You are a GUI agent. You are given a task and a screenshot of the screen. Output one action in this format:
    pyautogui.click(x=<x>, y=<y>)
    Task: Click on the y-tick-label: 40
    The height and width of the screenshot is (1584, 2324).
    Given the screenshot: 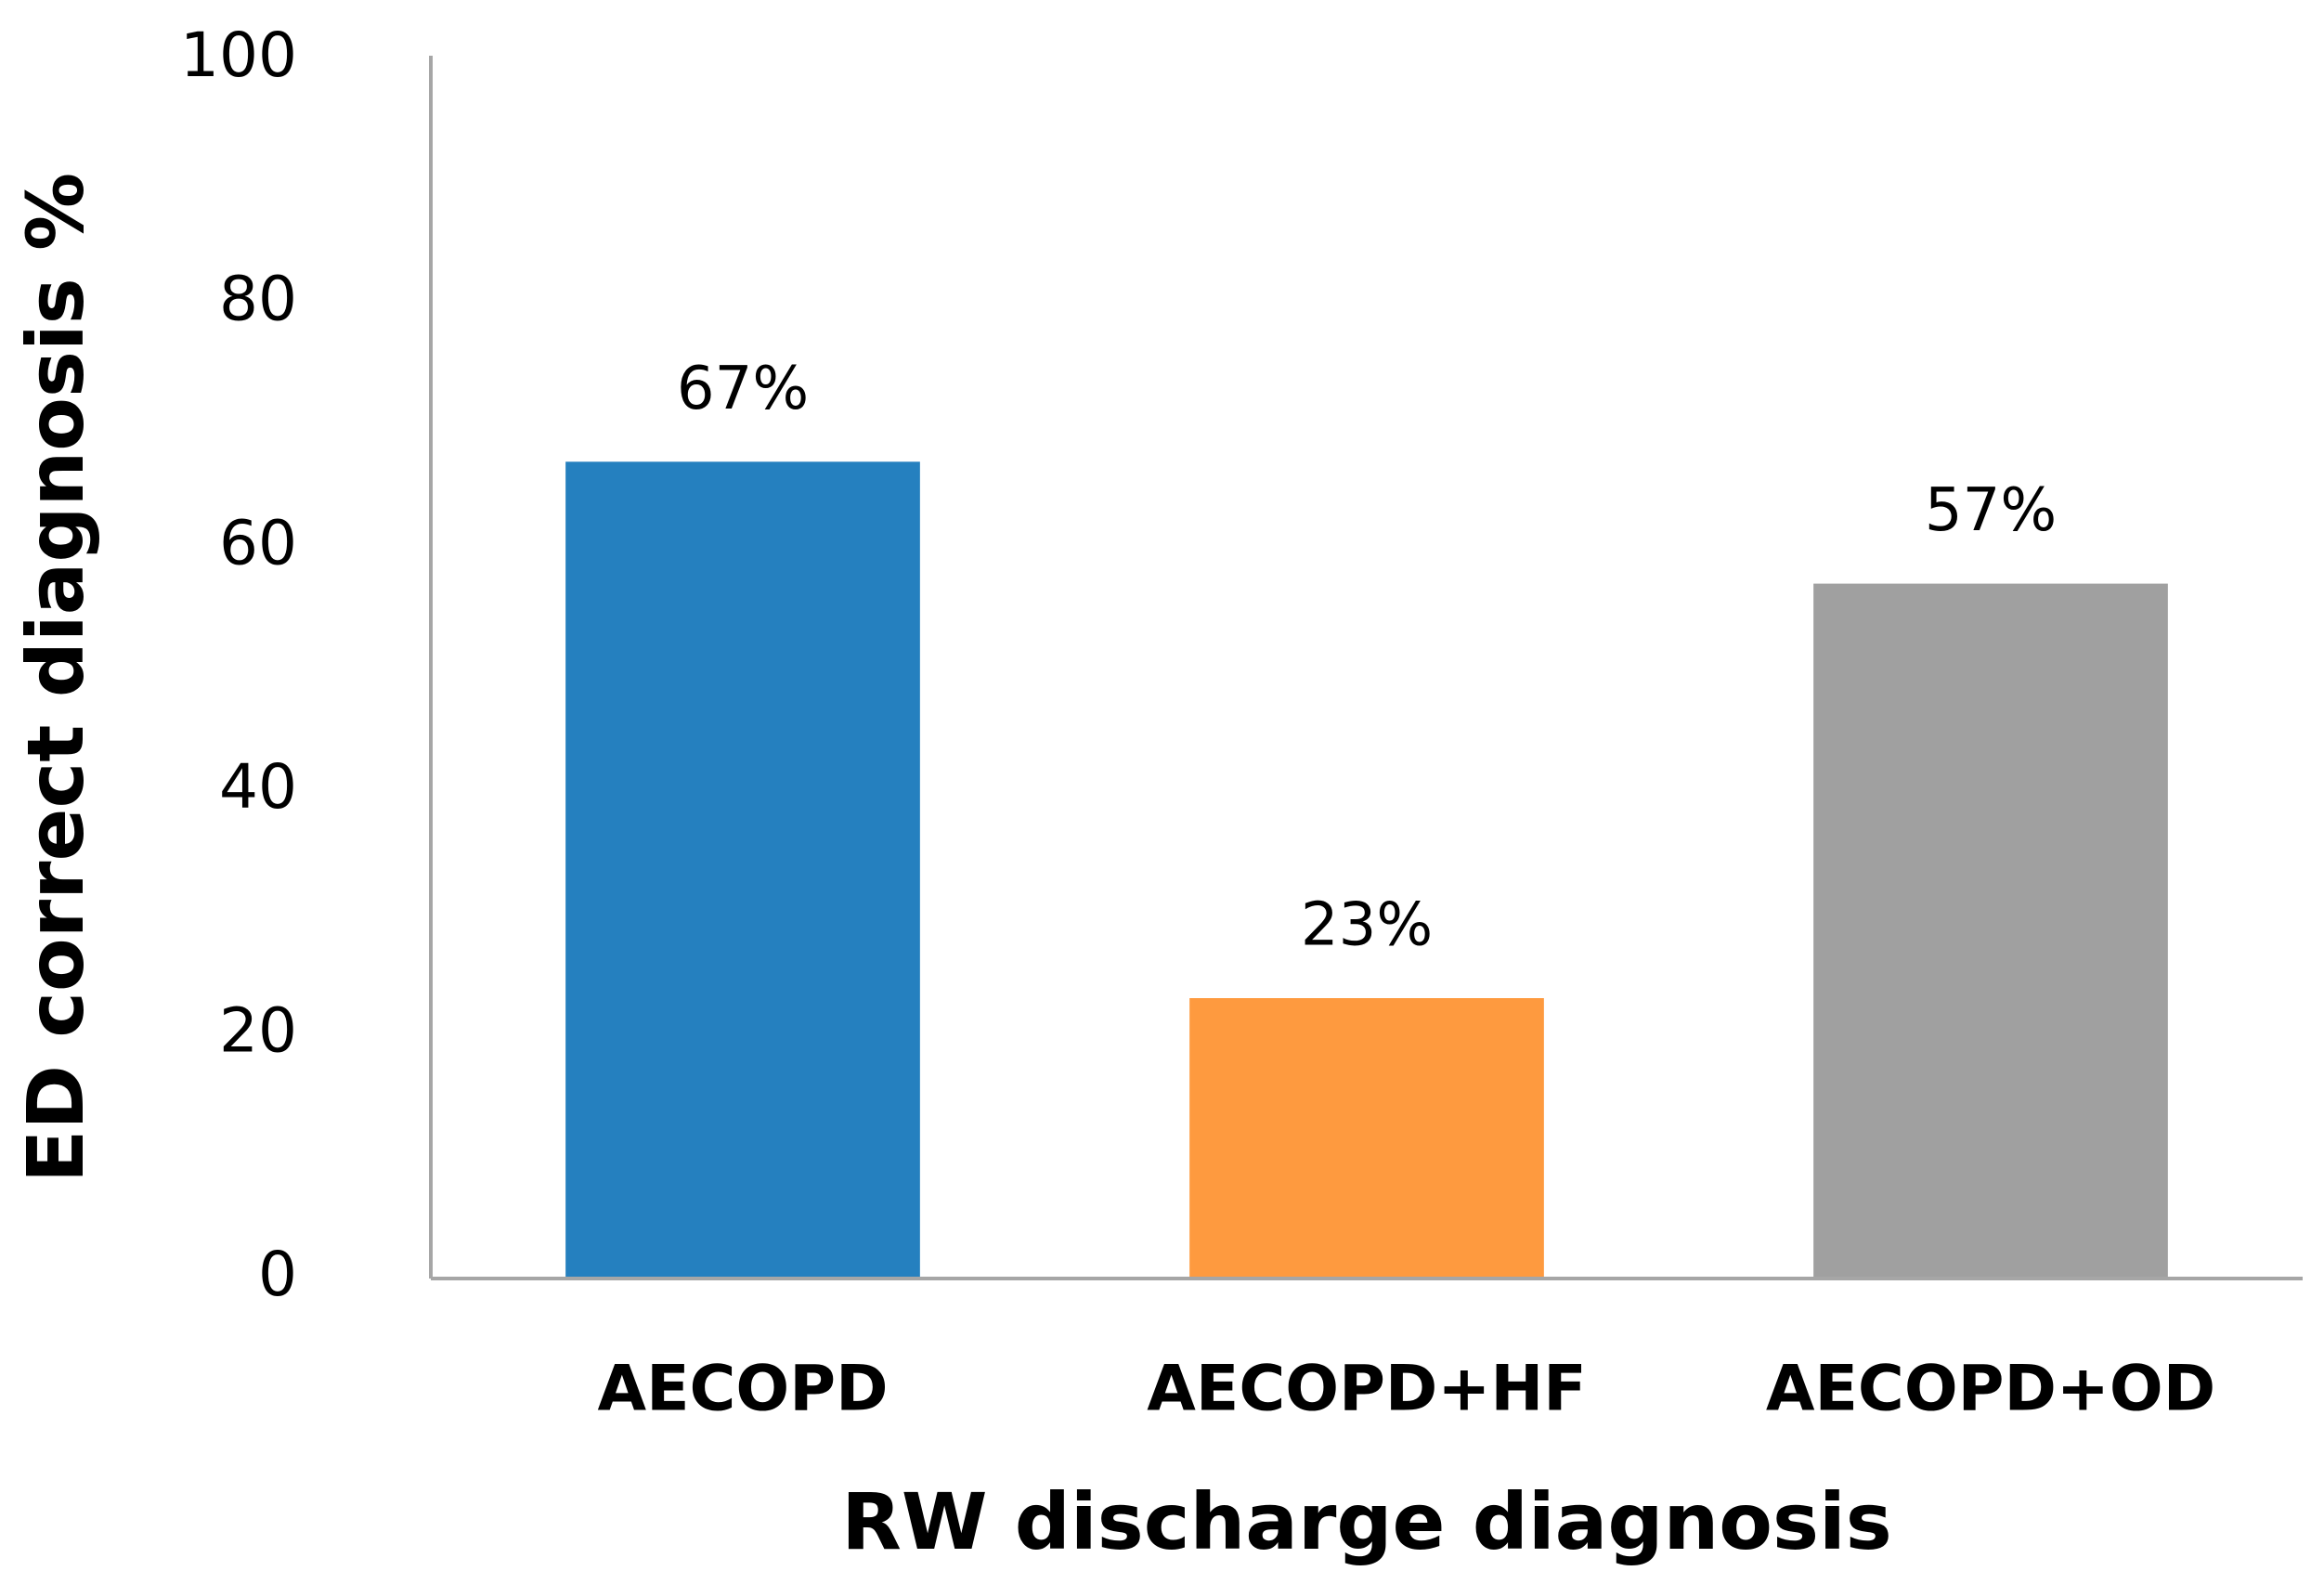 What is the action you would take?
    pyautogui.click(x=258, y=787)
    